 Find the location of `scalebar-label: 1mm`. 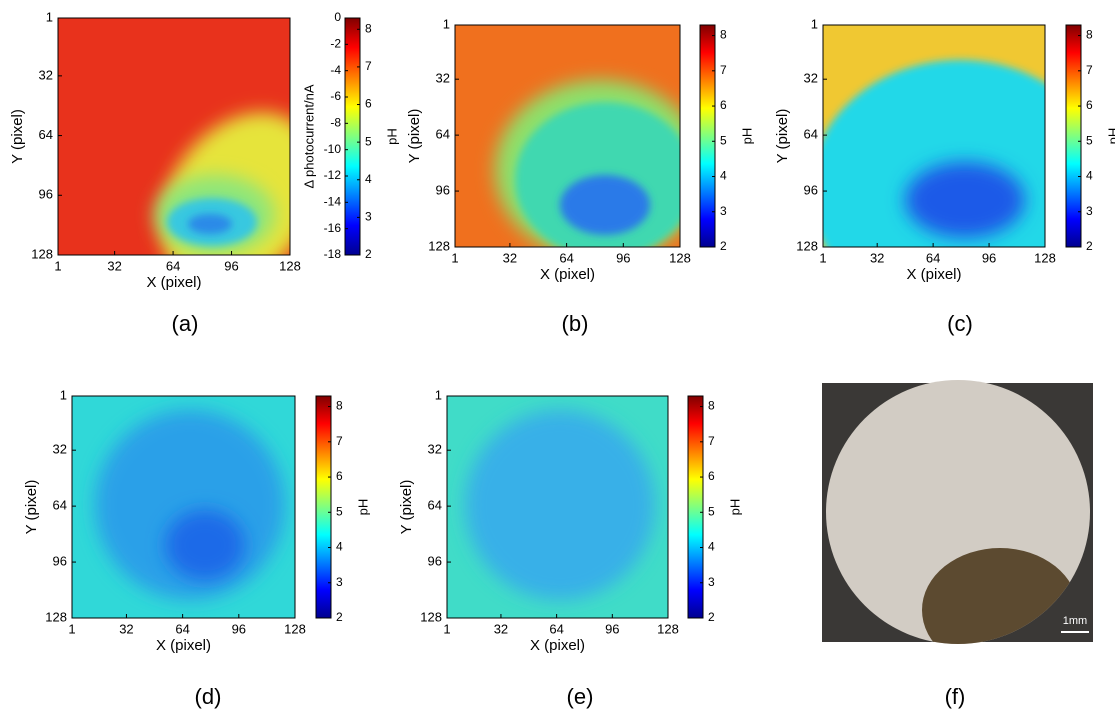

scalebar-label: 1mm is located at coordinates (1075, 621).